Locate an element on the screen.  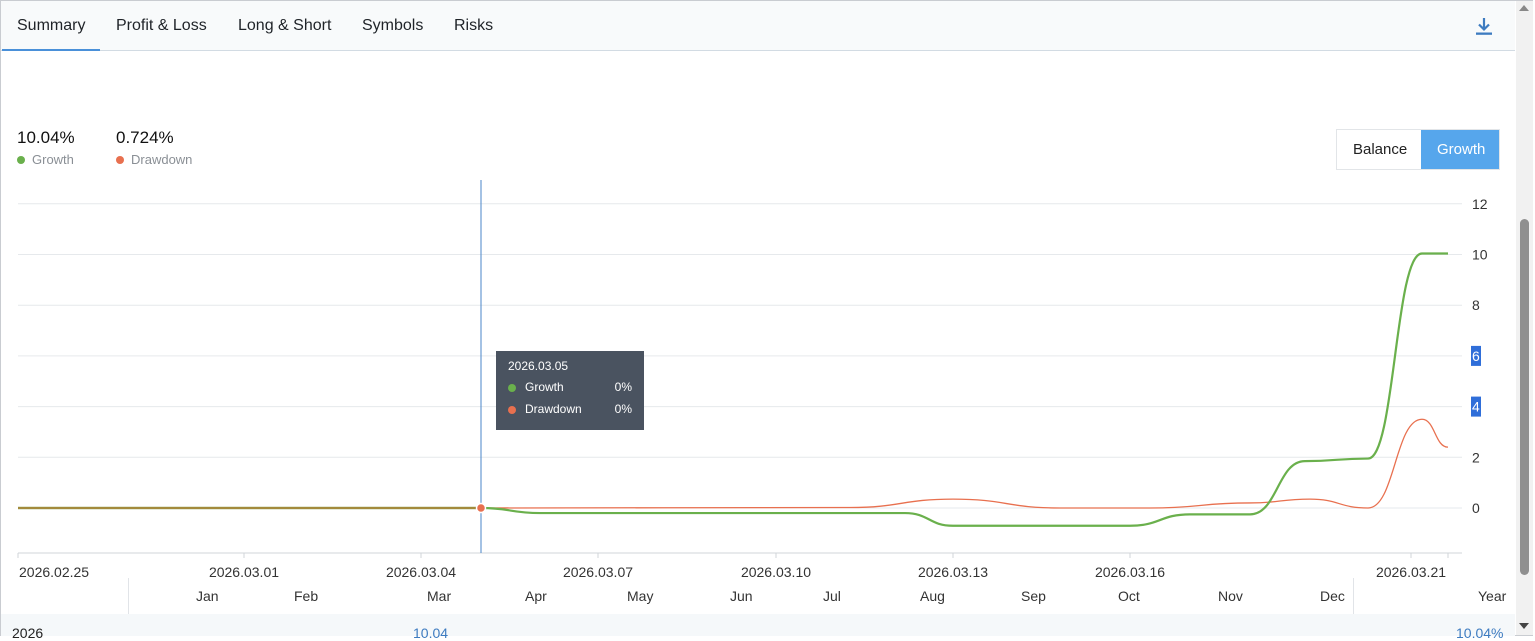
x-tick-label: 2026.03.04 is located at coordinates (421, 572).